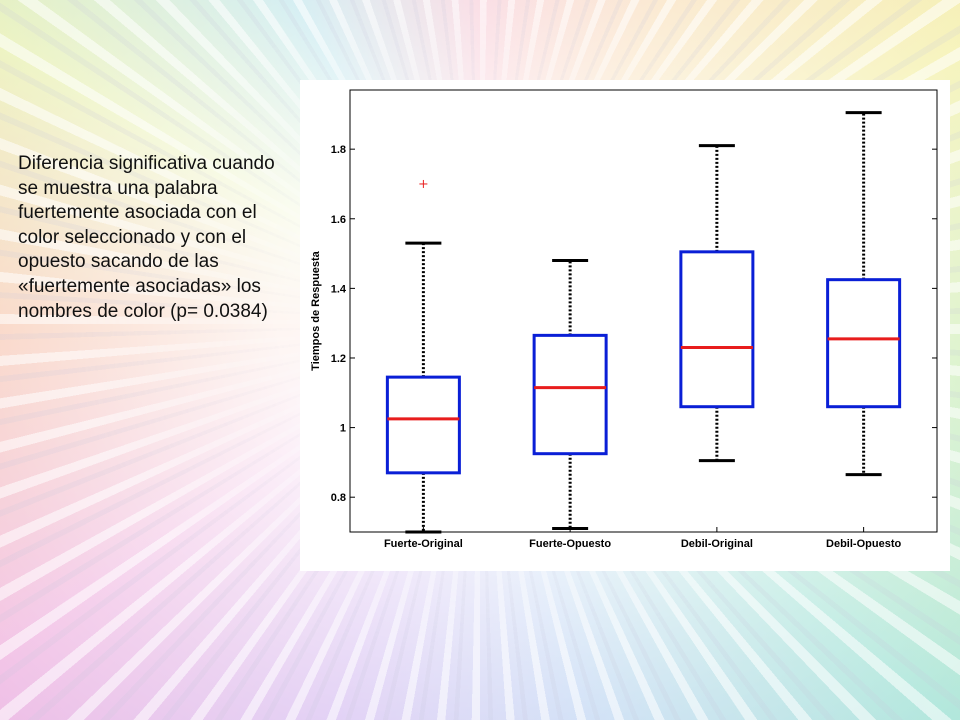 Image resolution: width=960 pixels, height=720 pixels. Describe the element at coordinates (338, 220) in the screenshot. I see `y-tick-label: 1.6` at that location.